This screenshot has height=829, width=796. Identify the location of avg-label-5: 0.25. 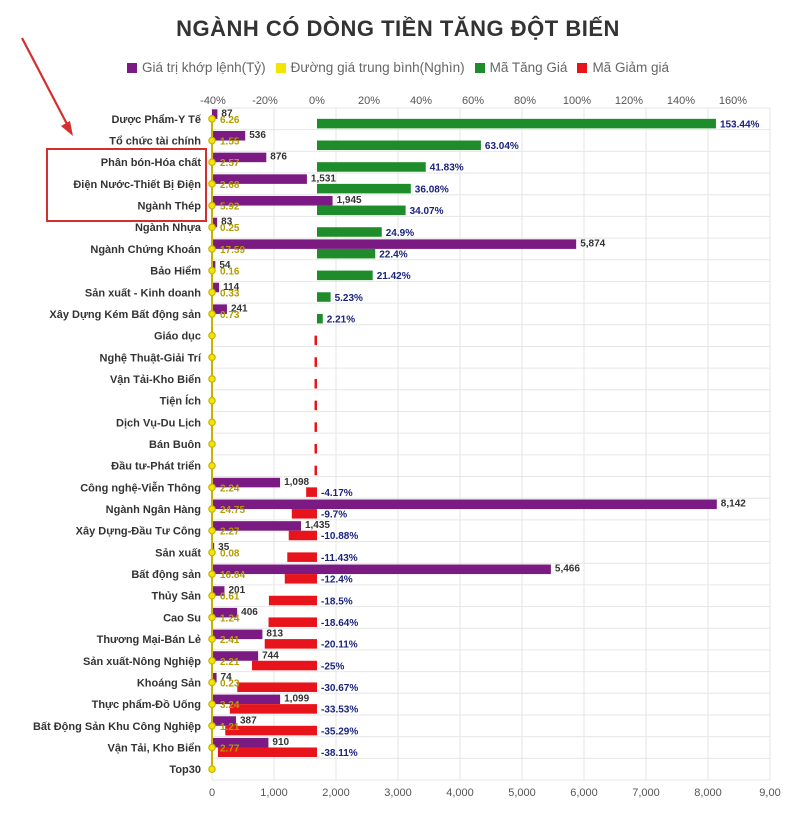
(230, 228).